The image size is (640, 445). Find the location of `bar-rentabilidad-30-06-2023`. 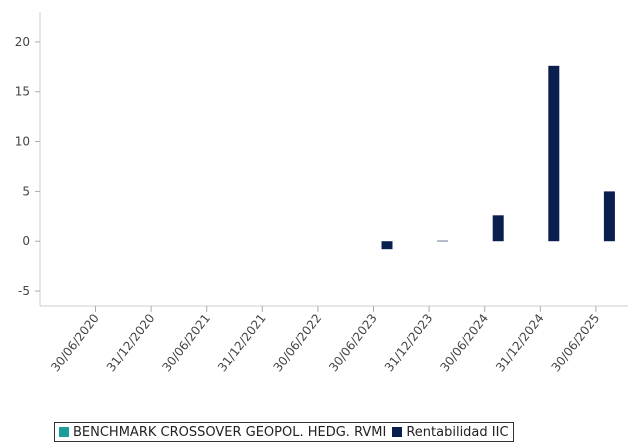

bar-rentabilidad-30-06-2023 is located at coordinates (387, 245).